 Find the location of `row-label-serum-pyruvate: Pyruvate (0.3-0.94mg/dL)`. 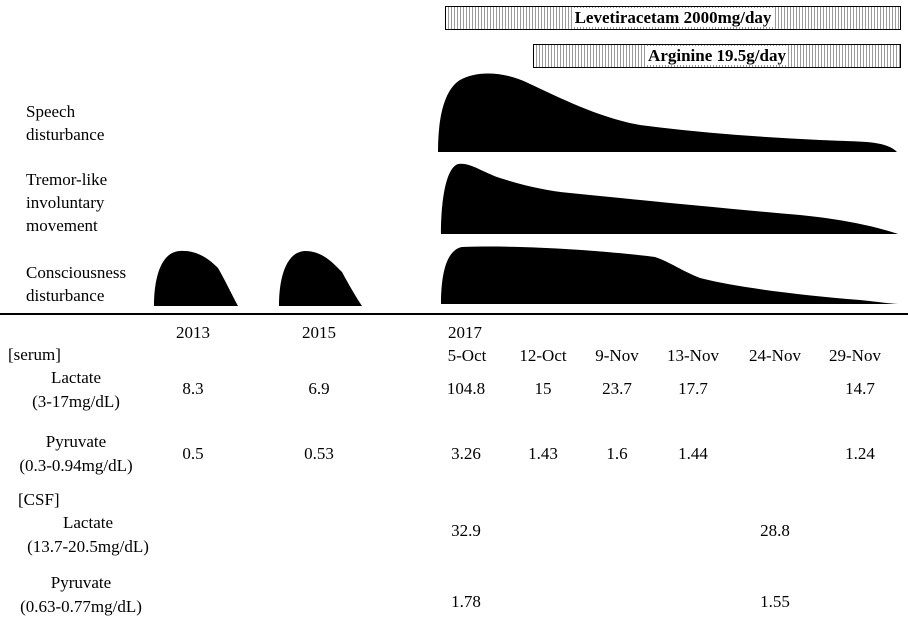

row-label-serum-pyruvate: Pyruvate (0.3-0.94mg/dL) is located at coordinates (75, 454).